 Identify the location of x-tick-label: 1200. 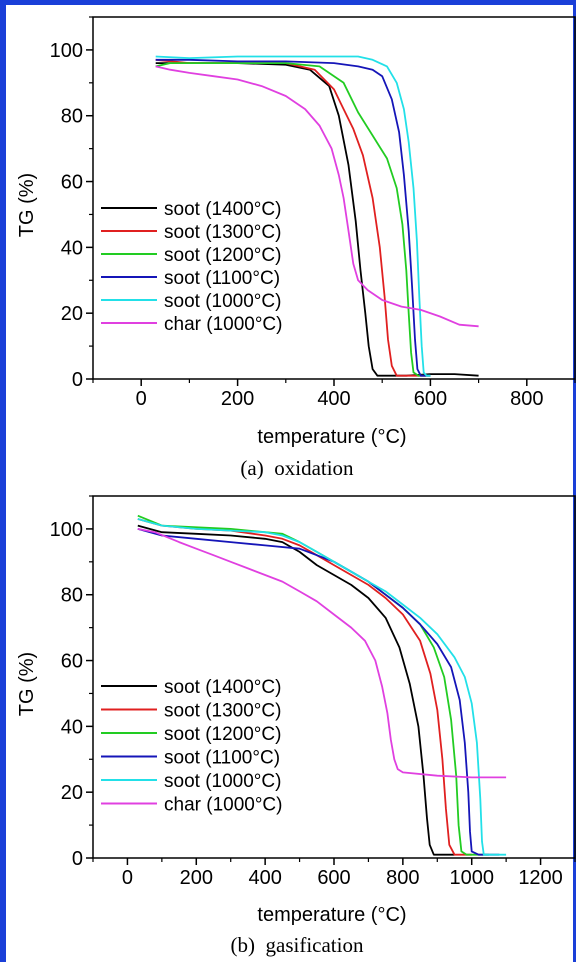
(540, 878).